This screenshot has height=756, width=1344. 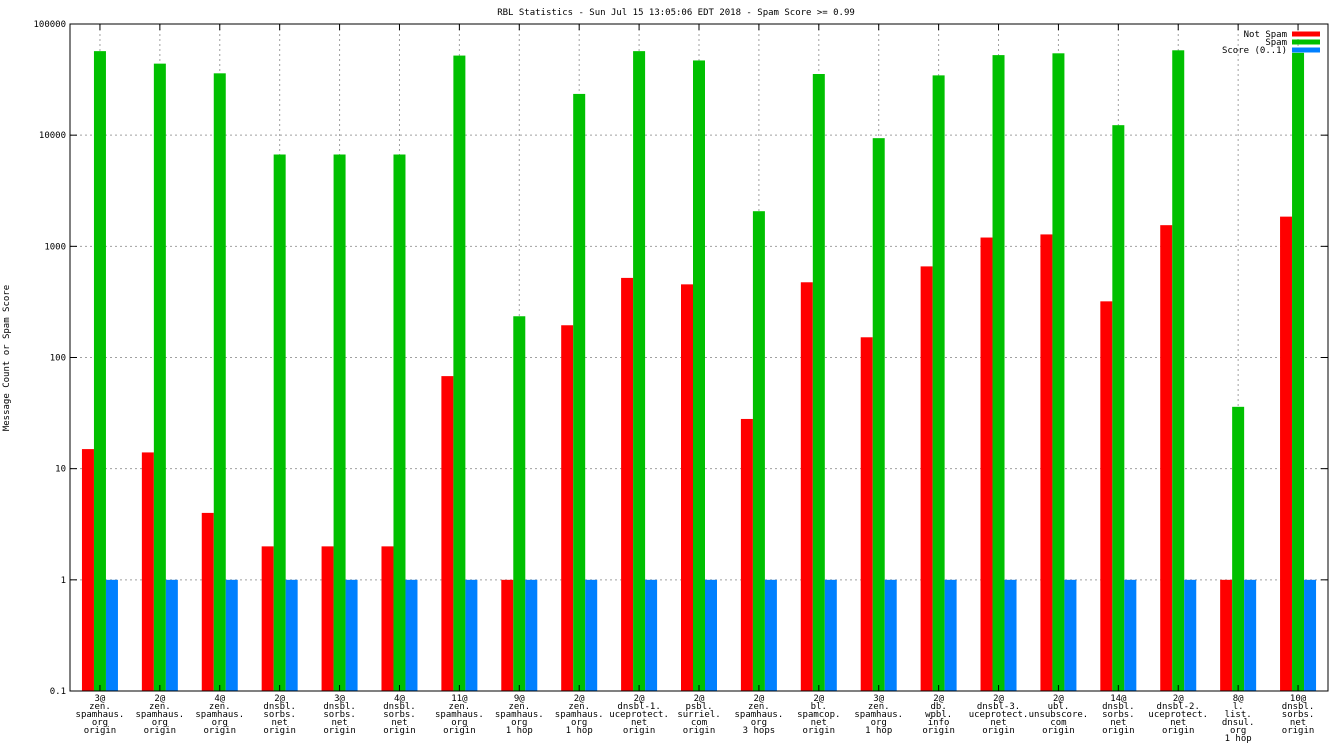 What do you see at coordinates (1059, 707) in the screenshot?
I see `x-tick-label-line: ubl.` at bounding box center [1059, 707].